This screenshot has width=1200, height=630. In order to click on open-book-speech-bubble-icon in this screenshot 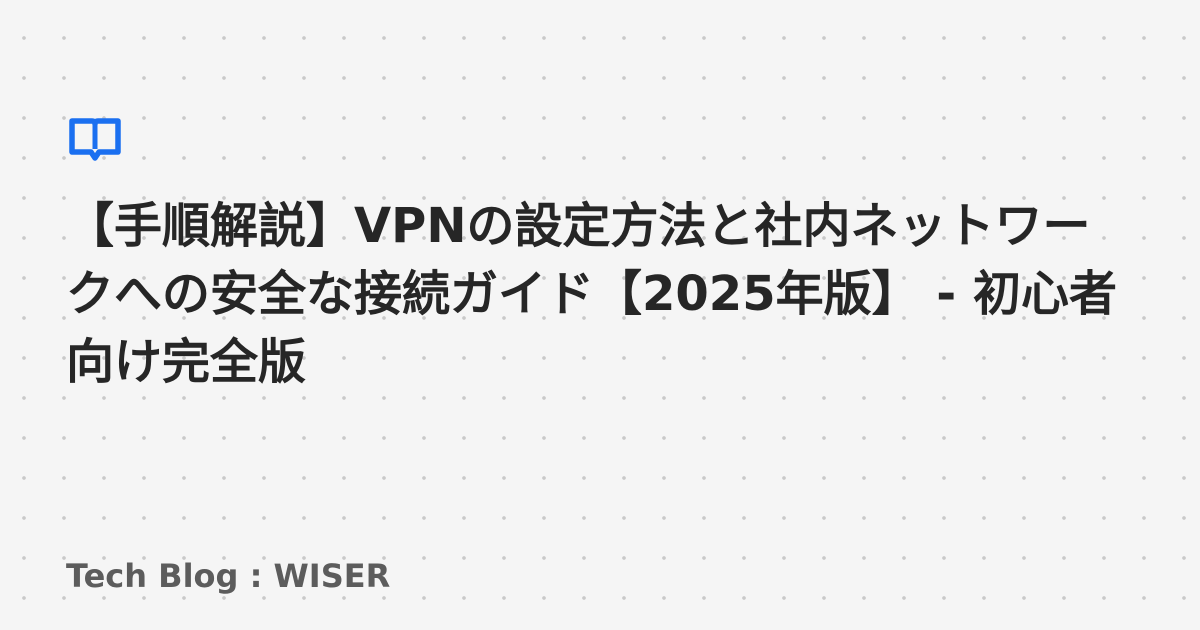, I will do `click(95, 139)`.